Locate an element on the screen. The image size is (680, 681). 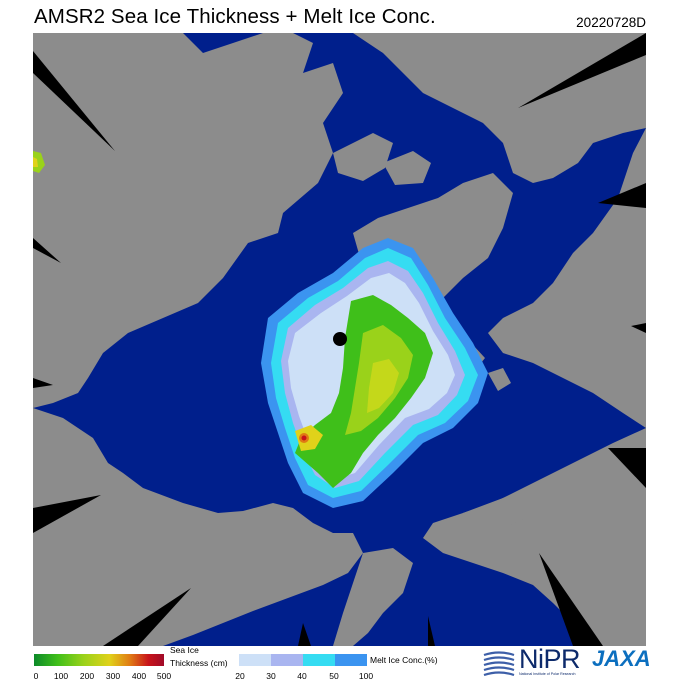
map-title: AMSR2 Sea Ice Thickness + Melt Ice Conc. is located at coordinates (235, 16).